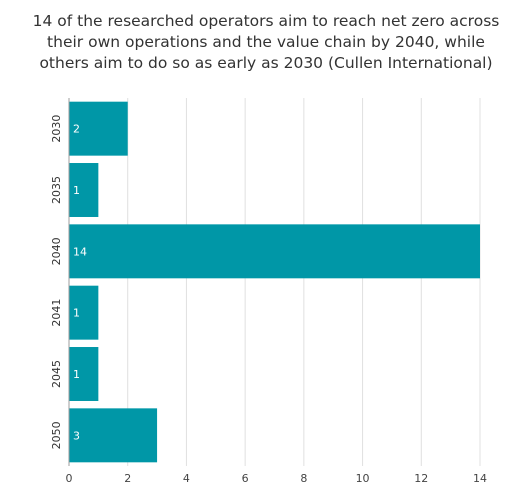 Image resolution: width=532 pixels, height=500 pixels. I want to click on data-label-2030: 2, so click(76, 129).